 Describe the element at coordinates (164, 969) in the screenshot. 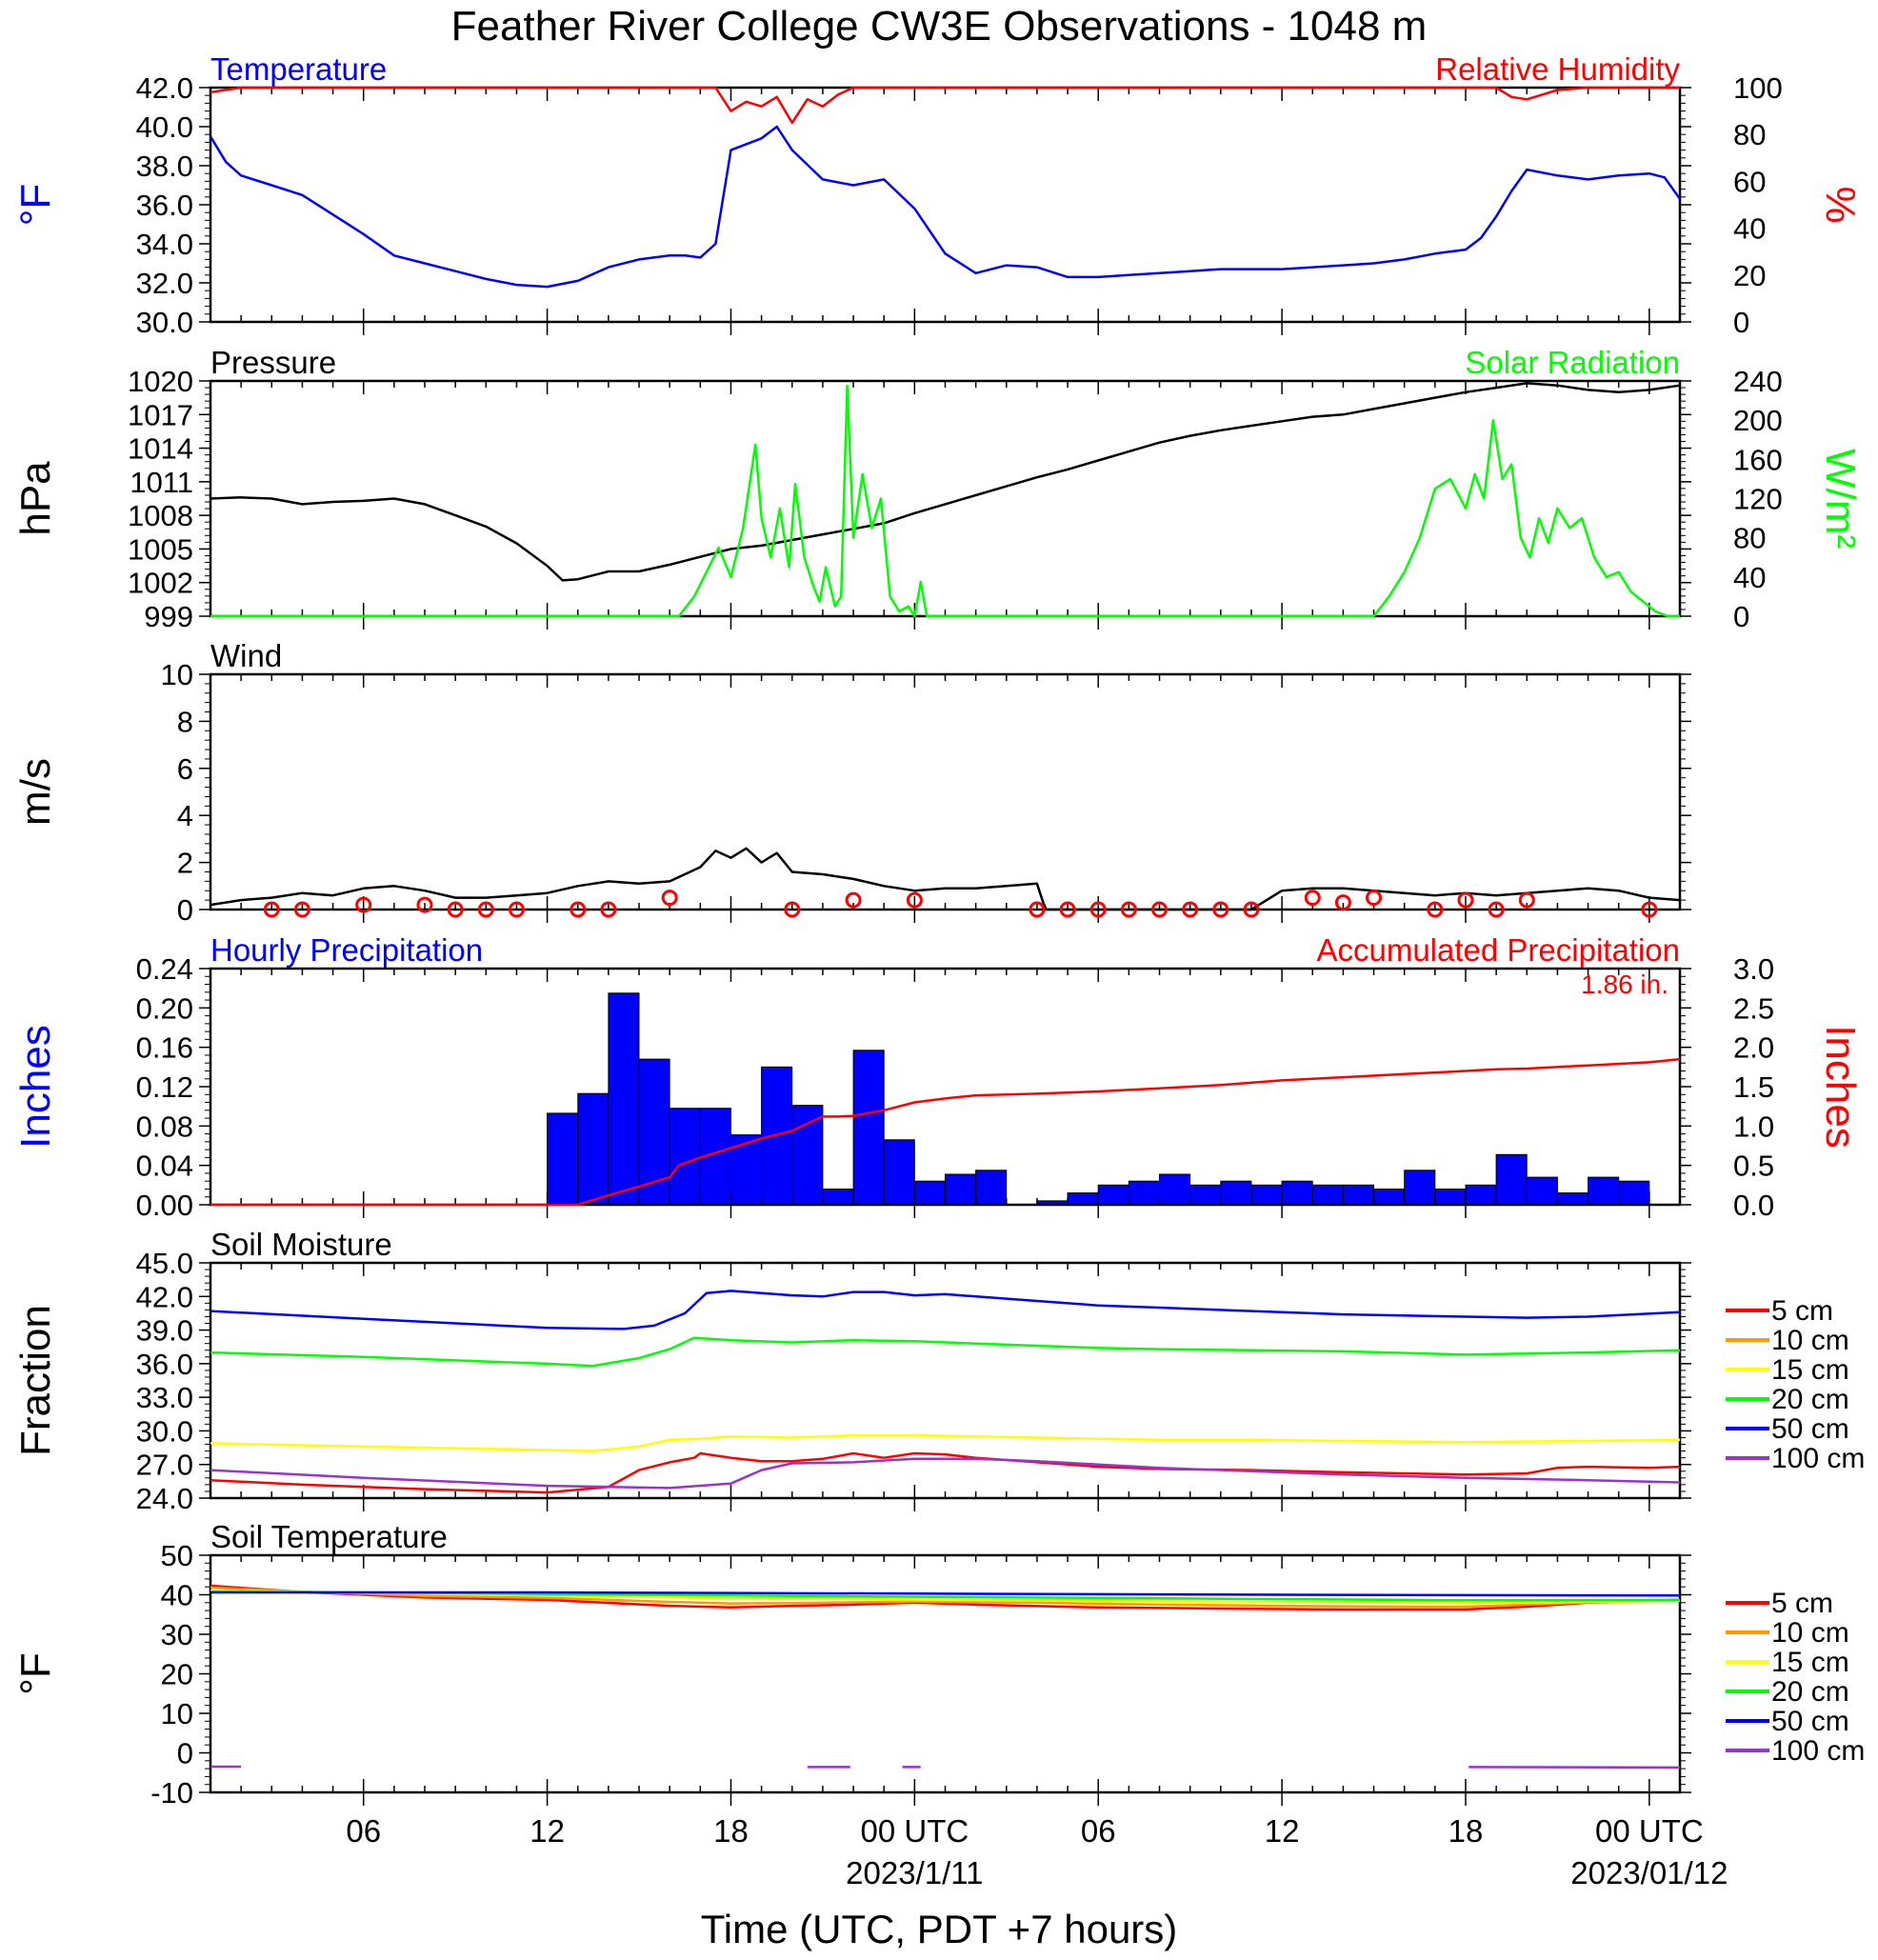

I see `y-tick-label-left: 0.24` at that location.